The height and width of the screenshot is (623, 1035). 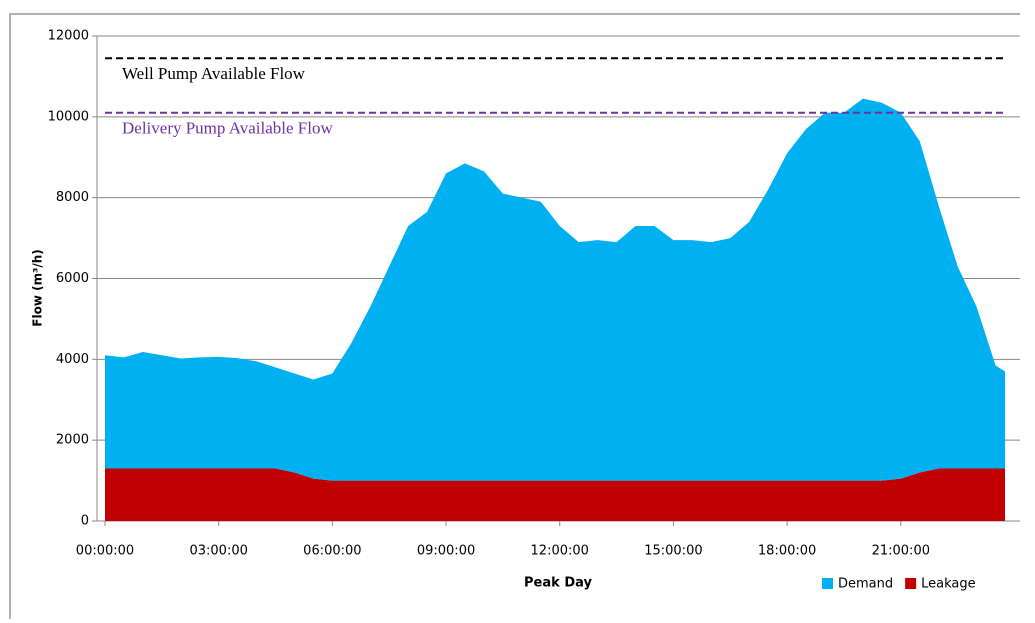 What do you see at coordinates (555, 494) in the screenshot?
I see `area` at bounding box center [555, 494].